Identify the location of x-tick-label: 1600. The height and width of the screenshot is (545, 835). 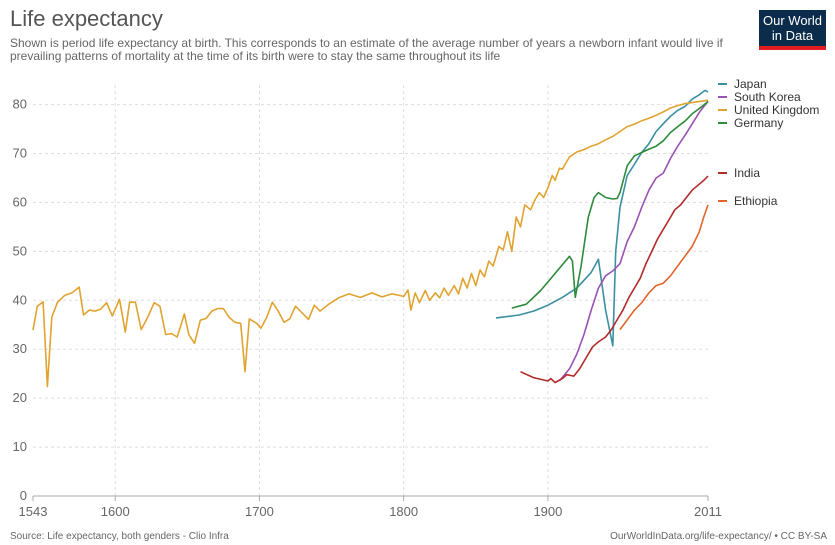
(115, 511).